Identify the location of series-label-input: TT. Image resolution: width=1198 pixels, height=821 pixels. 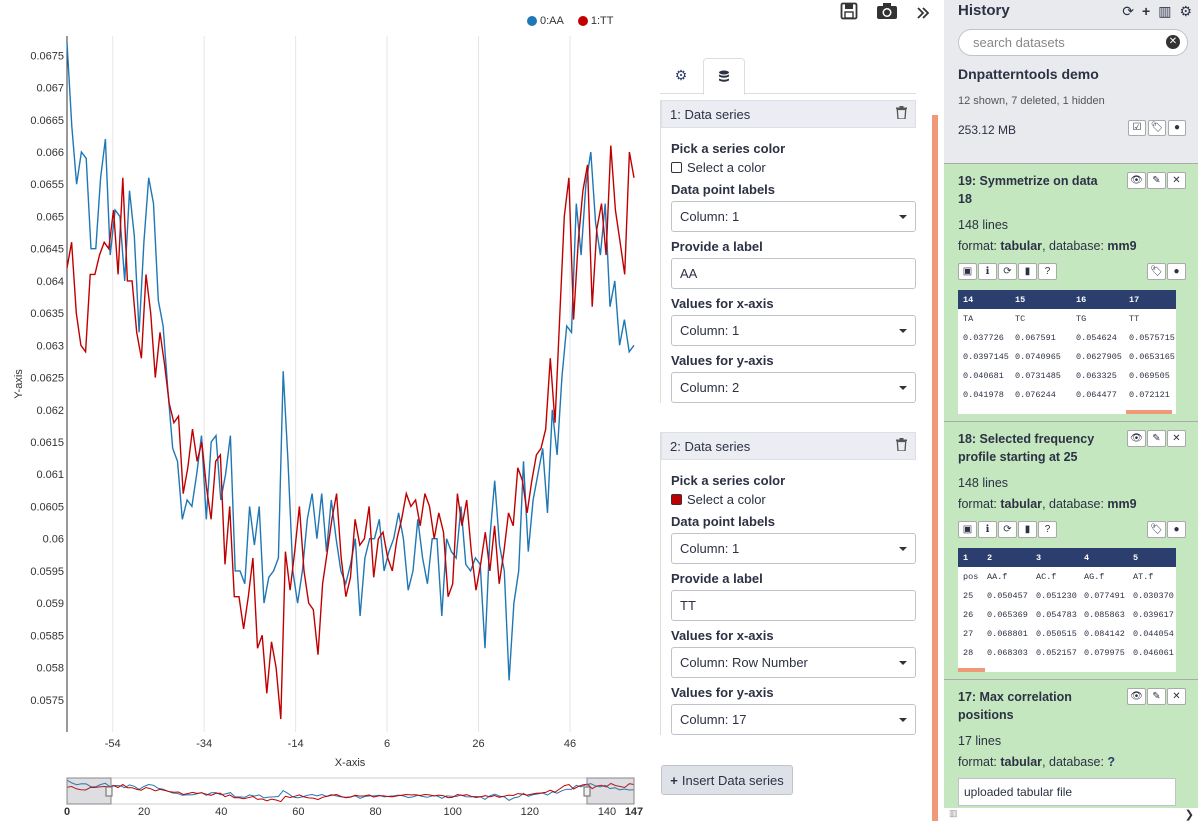
(793, 605).